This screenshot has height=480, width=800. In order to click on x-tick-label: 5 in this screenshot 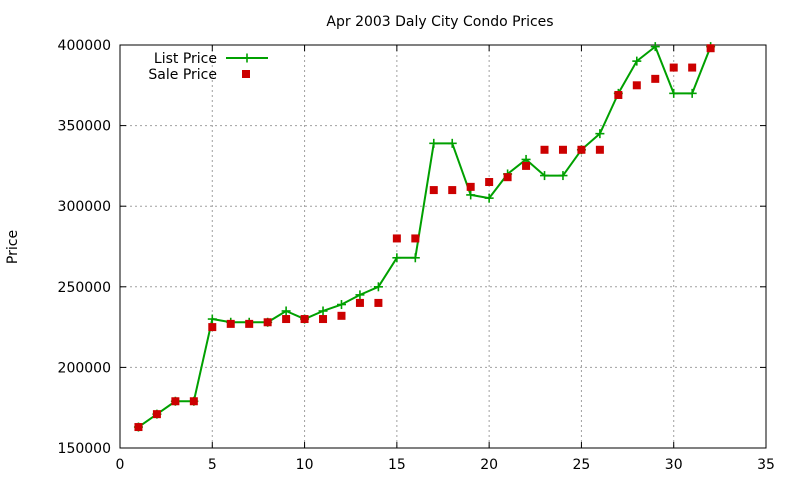, I will do `click(212, 465)`.